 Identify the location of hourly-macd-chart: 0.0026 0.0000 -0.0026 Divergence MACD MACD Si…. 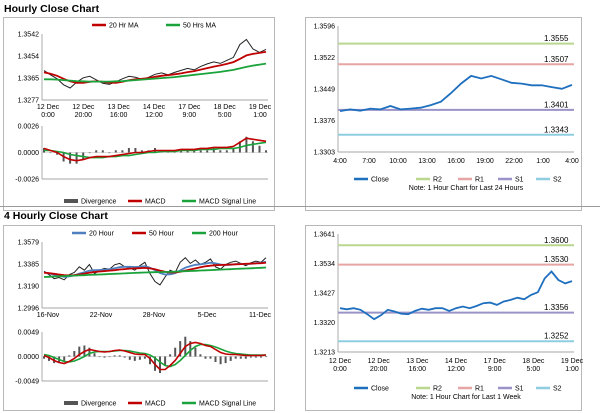
(141, 165).